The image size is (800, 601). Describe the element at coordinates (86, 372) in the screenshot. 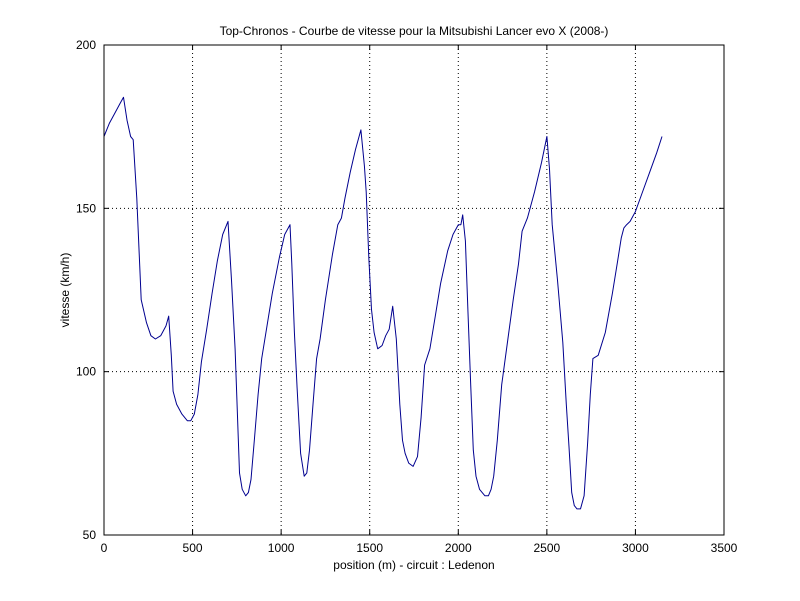

I see `y-tick-label: 100` at that location.